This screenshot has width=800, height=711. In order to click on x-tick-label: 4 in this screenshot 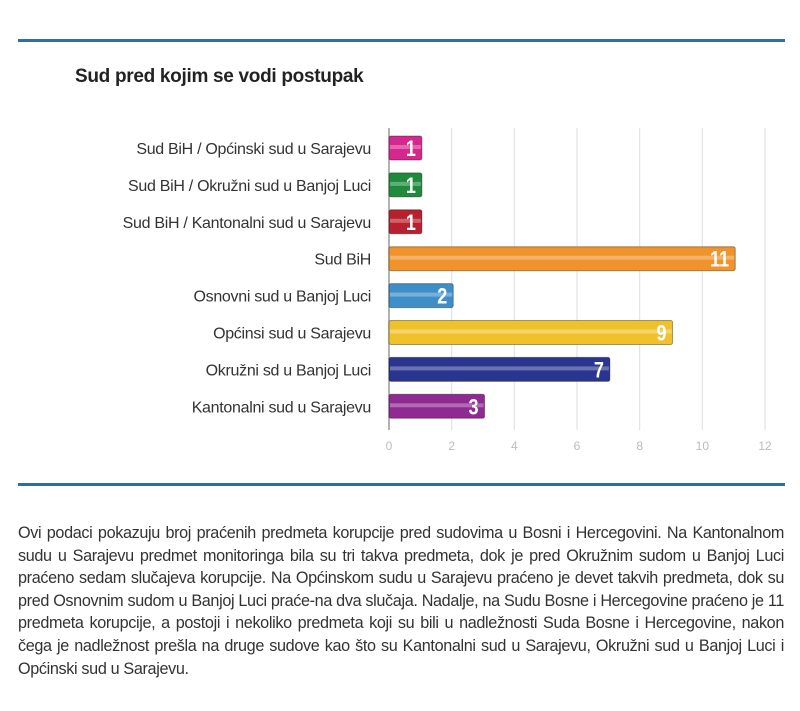, I will do `click(514, 446)`.